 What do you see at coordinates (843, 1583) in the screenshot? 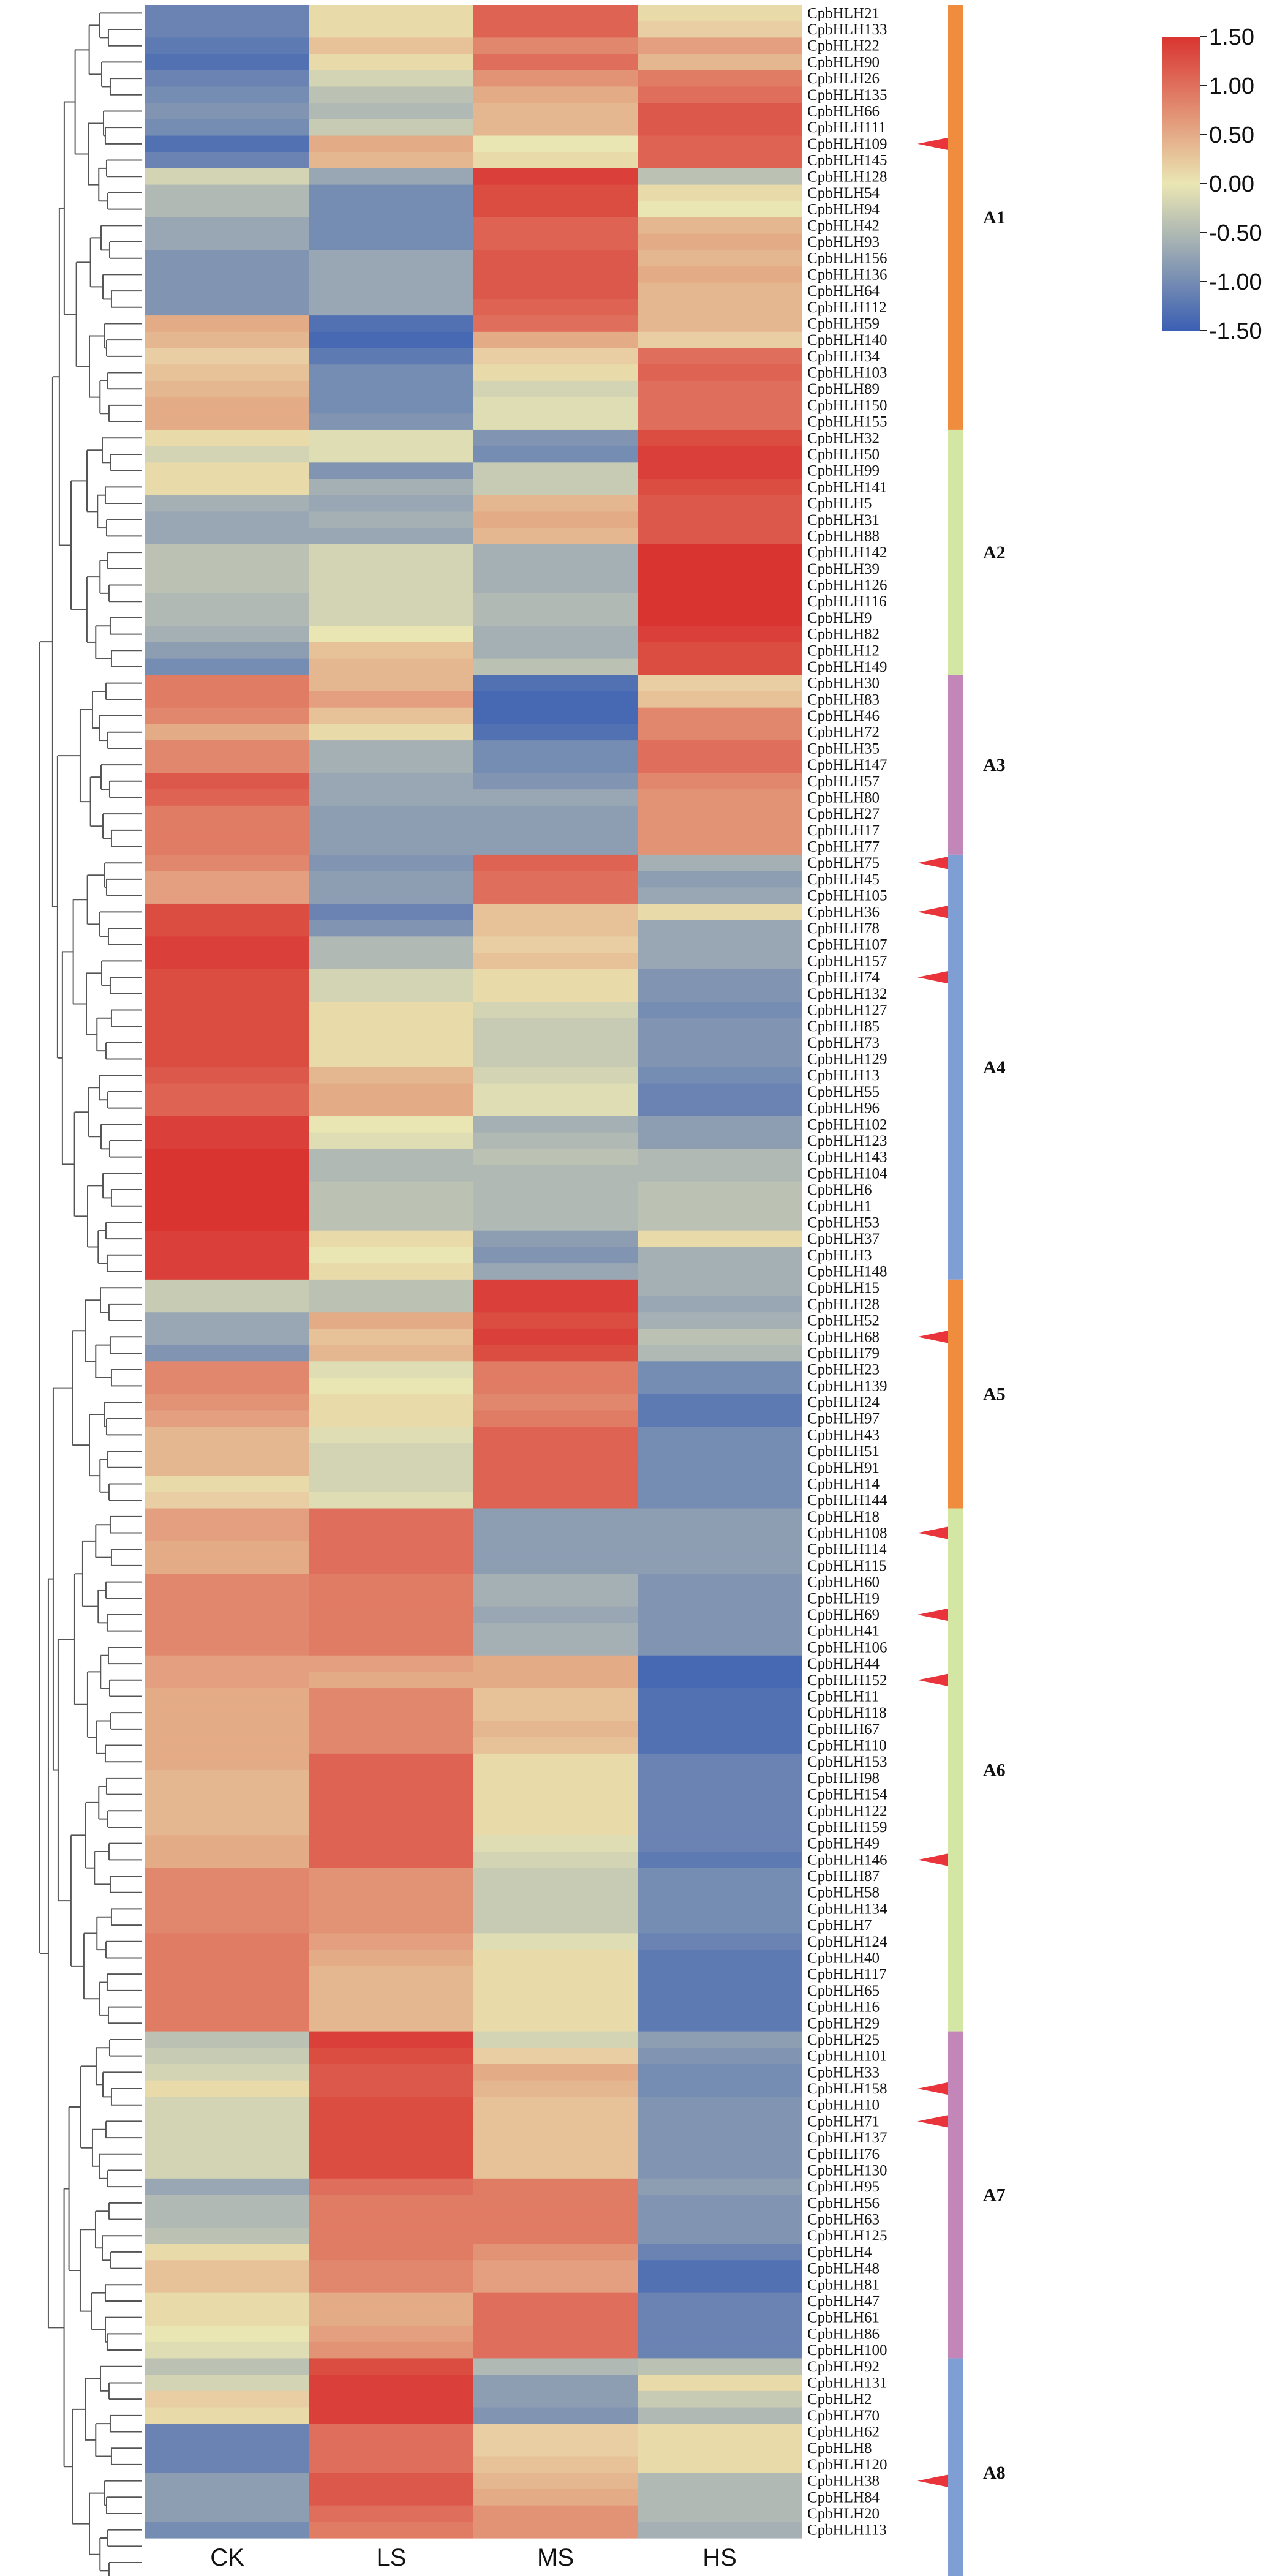
I see `gene-label: CpbHLH60` at bounding box center [843, 1583].